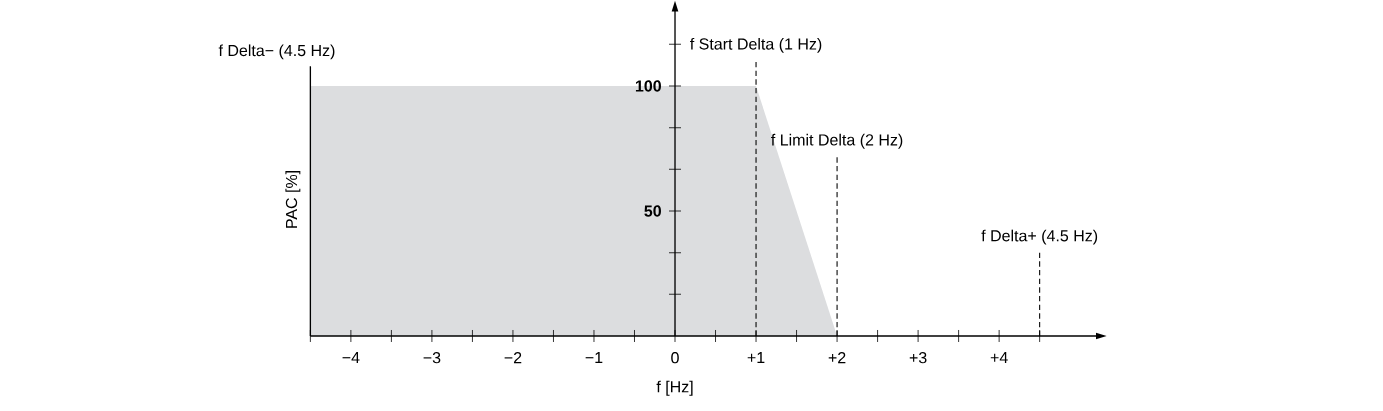 The image size is (1383, 411). Describe the element at coordinates (648, 86) in the screenshot. I see `y-tick-label: 100` at that location.